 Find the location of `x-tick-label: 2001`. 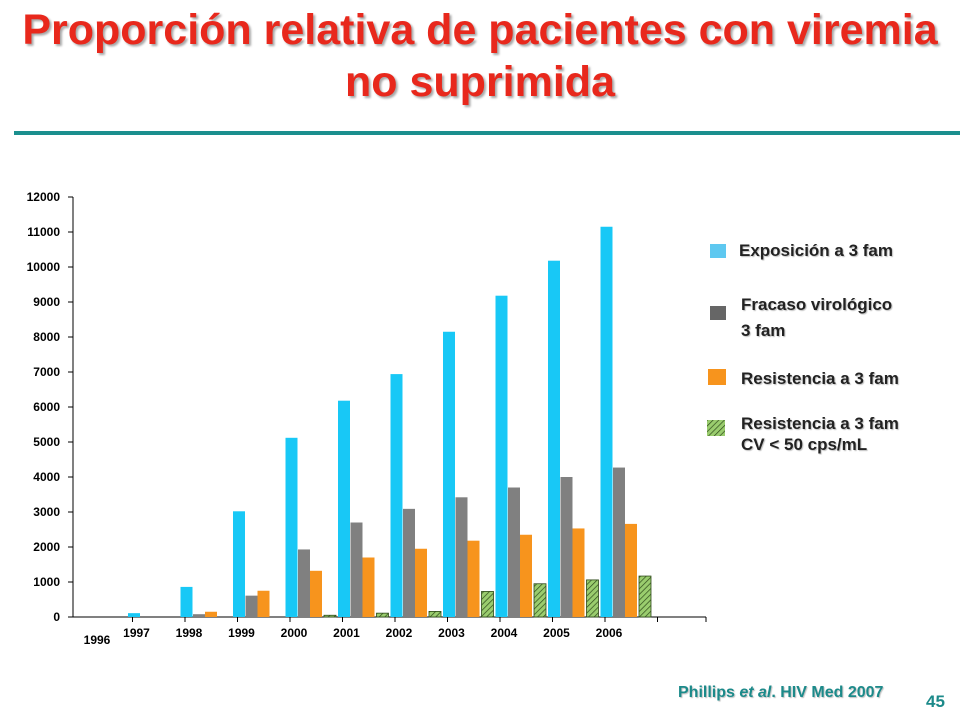

x-tick-label: 2001 is located at coordinates (346, 633).